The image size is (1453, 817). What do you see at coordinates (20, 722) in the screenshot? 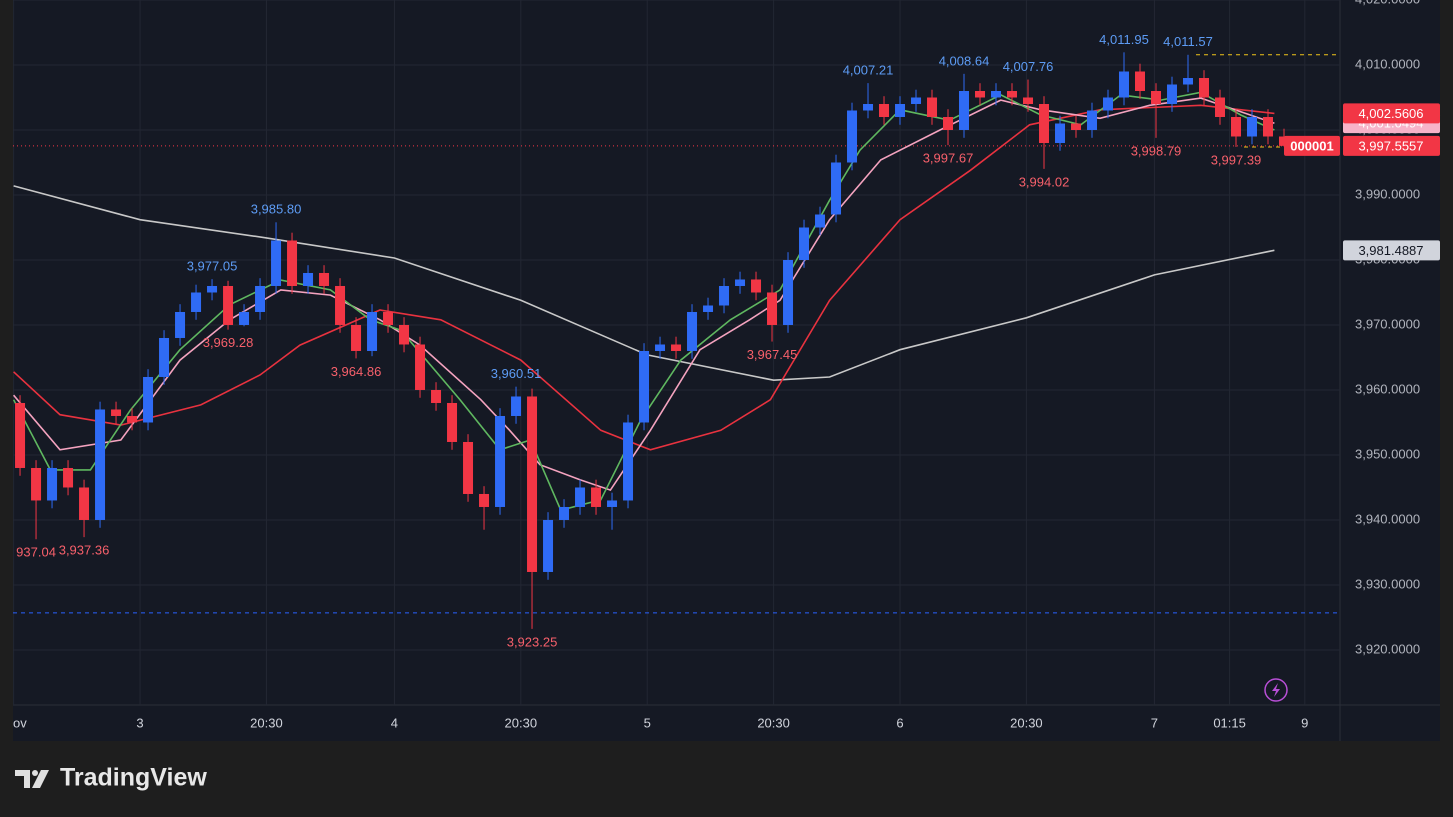
I see `x-tick-label: ov` at bounding box center [20, 722].